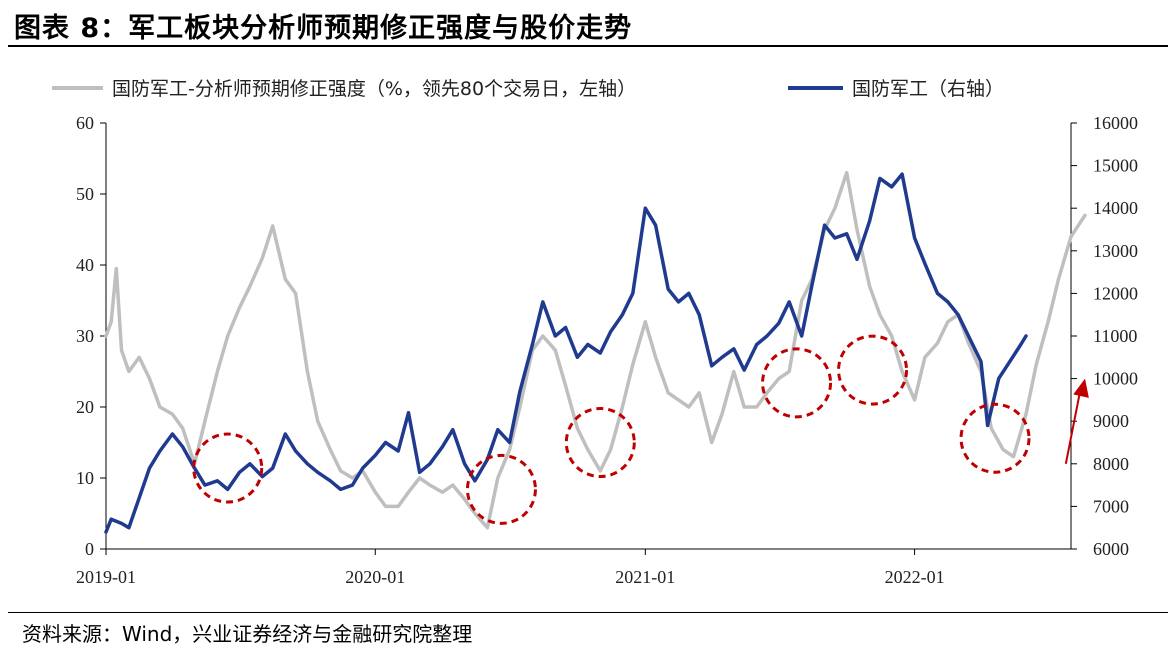 The height and width of the screenshot is (652, 1175). What do you see at coordinates (1115, 293) in the screenshot?
I see `right-tick-label: 12000` at bounding box center [1115, 293].